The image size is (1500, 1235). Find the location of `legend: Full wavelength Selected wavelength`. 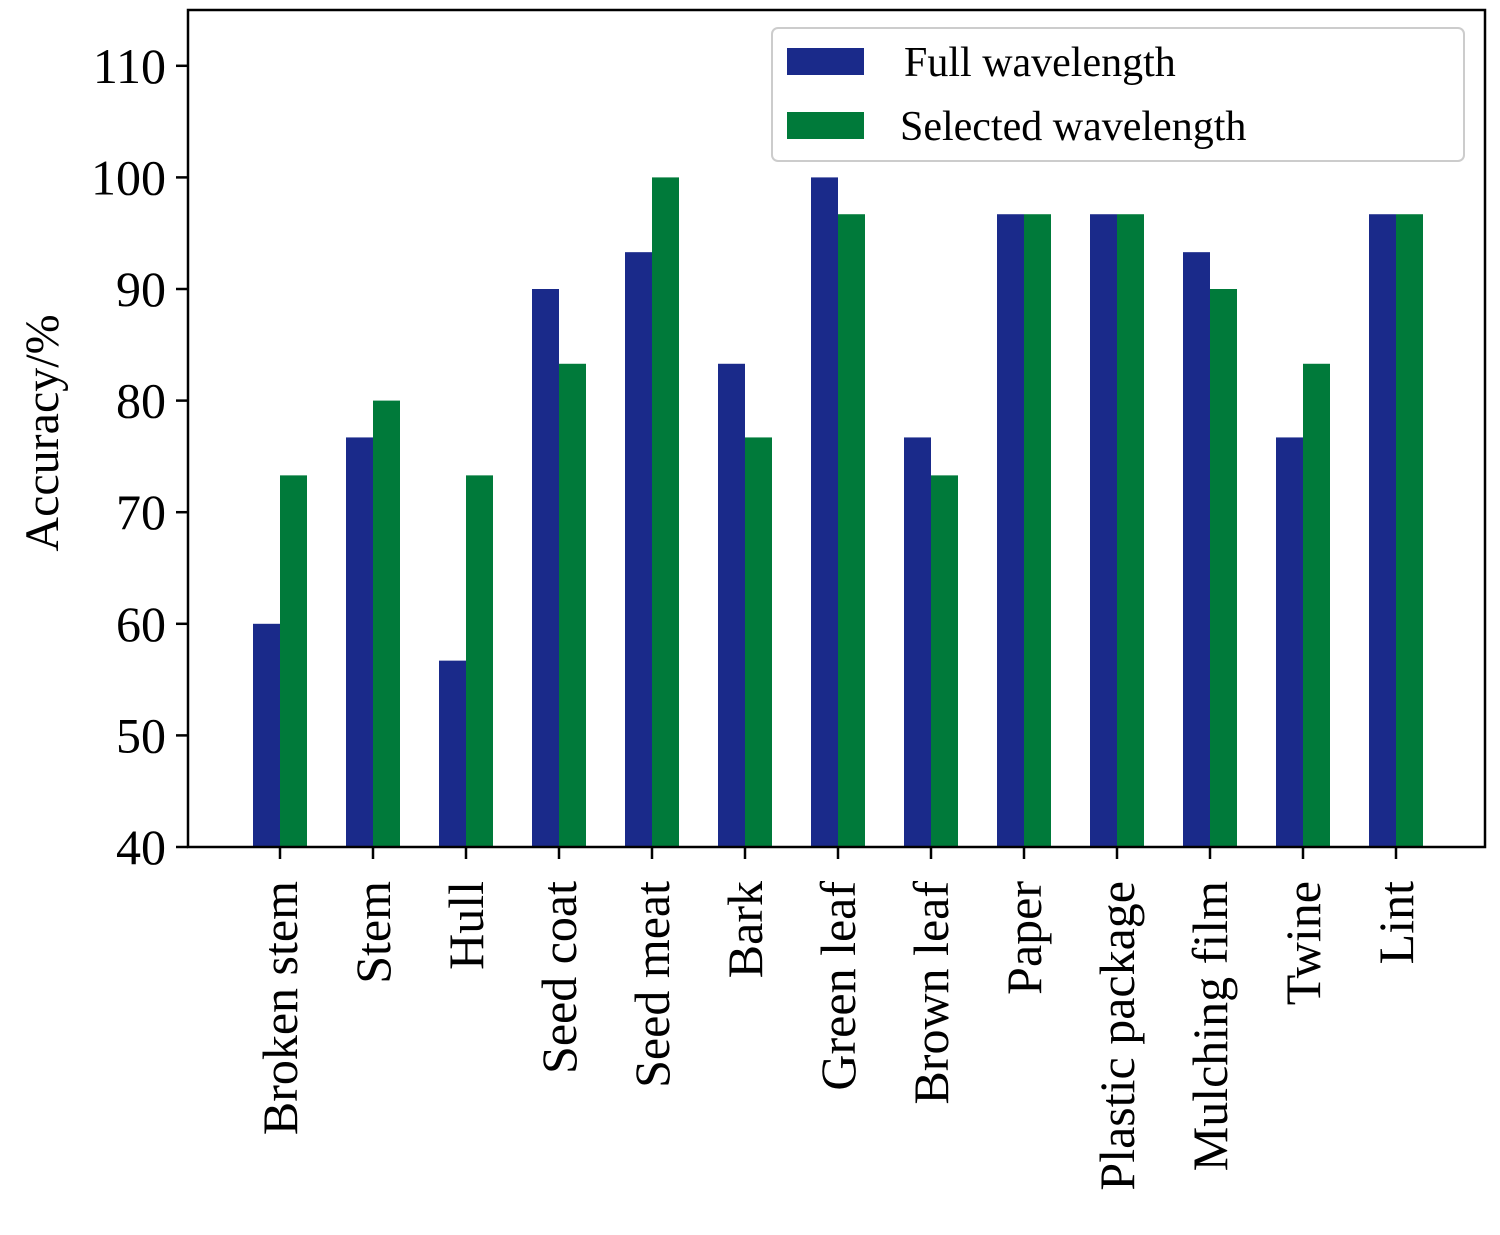

legend: Full wavelength Selected wavelength is located at coordinates (1118, 94).